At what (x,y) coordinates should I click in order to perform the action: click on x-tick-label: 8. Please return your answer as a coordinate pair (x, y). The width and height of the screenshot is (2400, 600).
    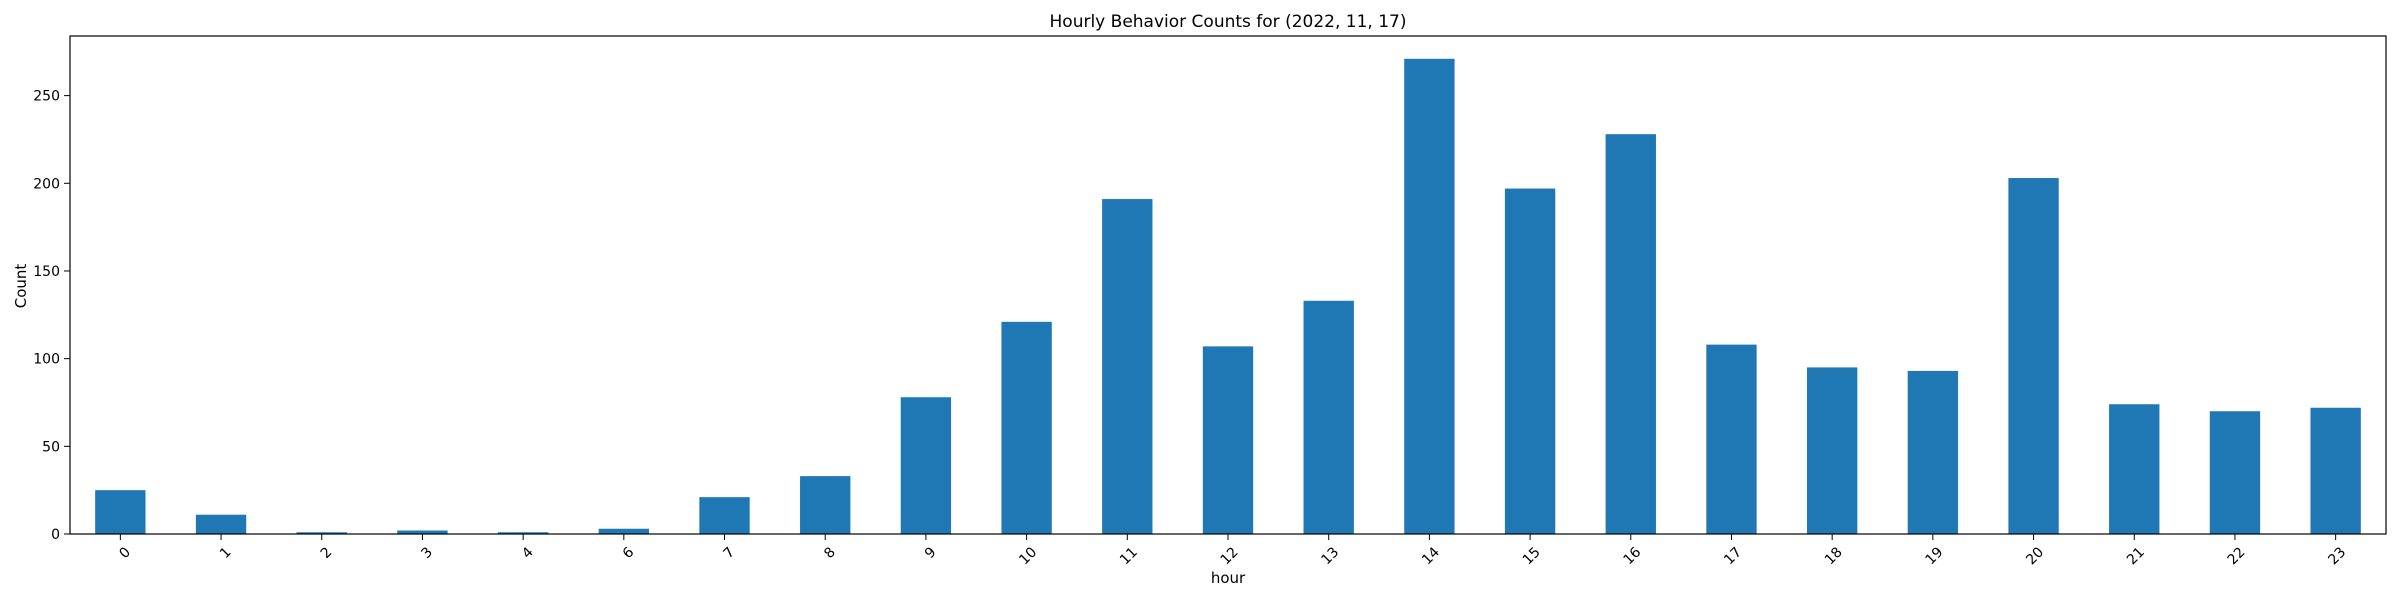
    Looking at the image, I should click on (830, 553).